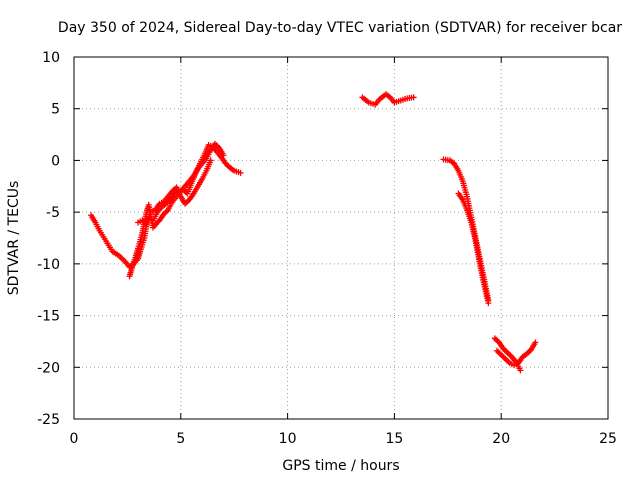 The image size is (640, 480). Describe the element at coordinates (53, 213) in the screenshot. I see `y-tick-label: -5` at that location.